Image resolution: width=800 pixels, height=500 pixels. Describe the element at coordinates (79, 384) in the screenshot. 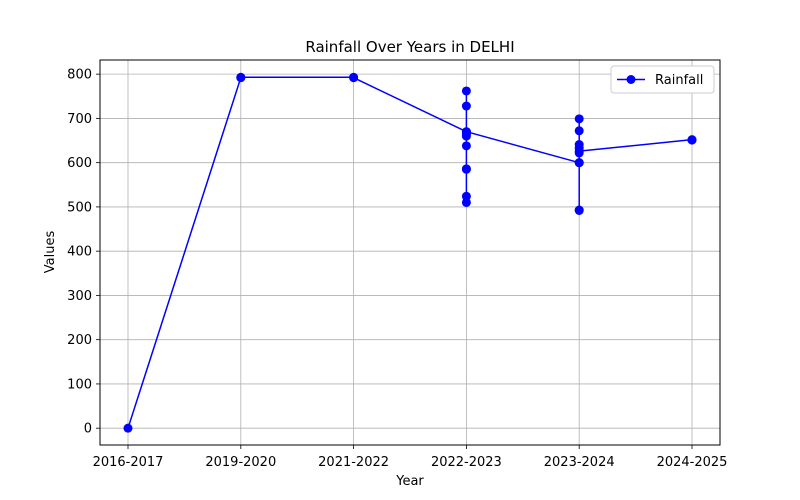

I see `y-tick-label: 100` at that location.